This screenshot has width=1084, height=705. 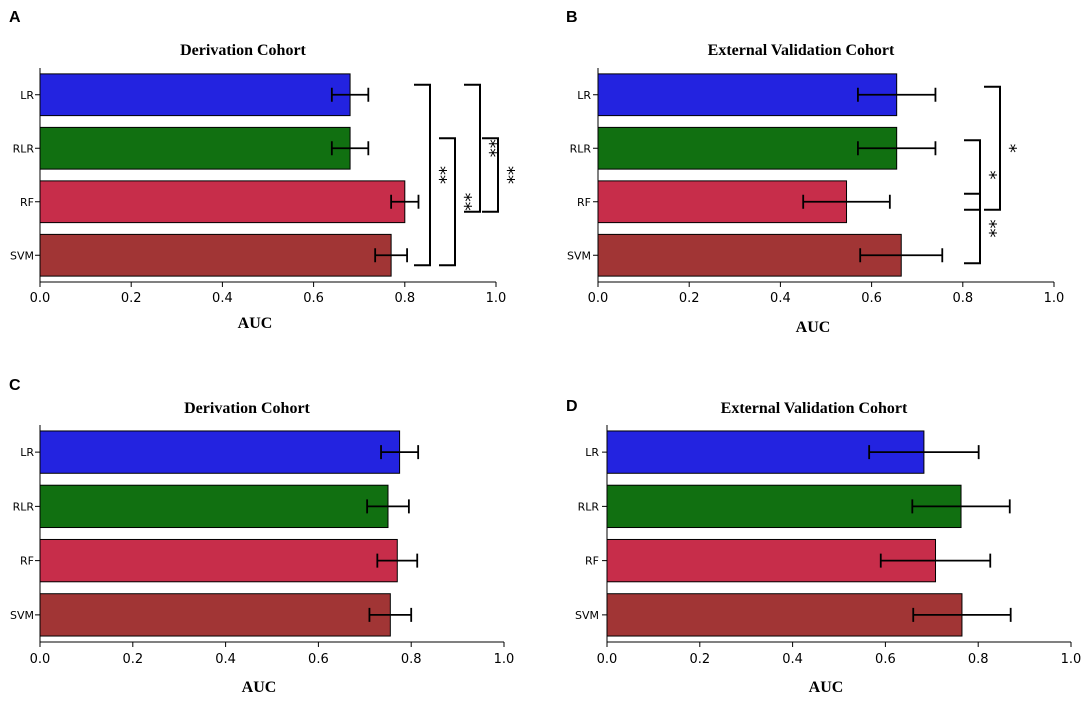 I want to click on panel-letter: D, so click(x=572, y=406).